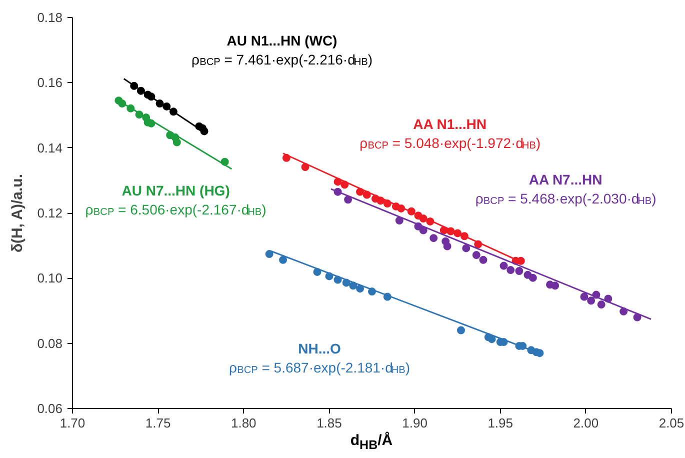 This screenshot has width=685, height=458. I want to click on annotation: ρBCP = 5.048·exp(-1.972·dHB), so click(450, 143).